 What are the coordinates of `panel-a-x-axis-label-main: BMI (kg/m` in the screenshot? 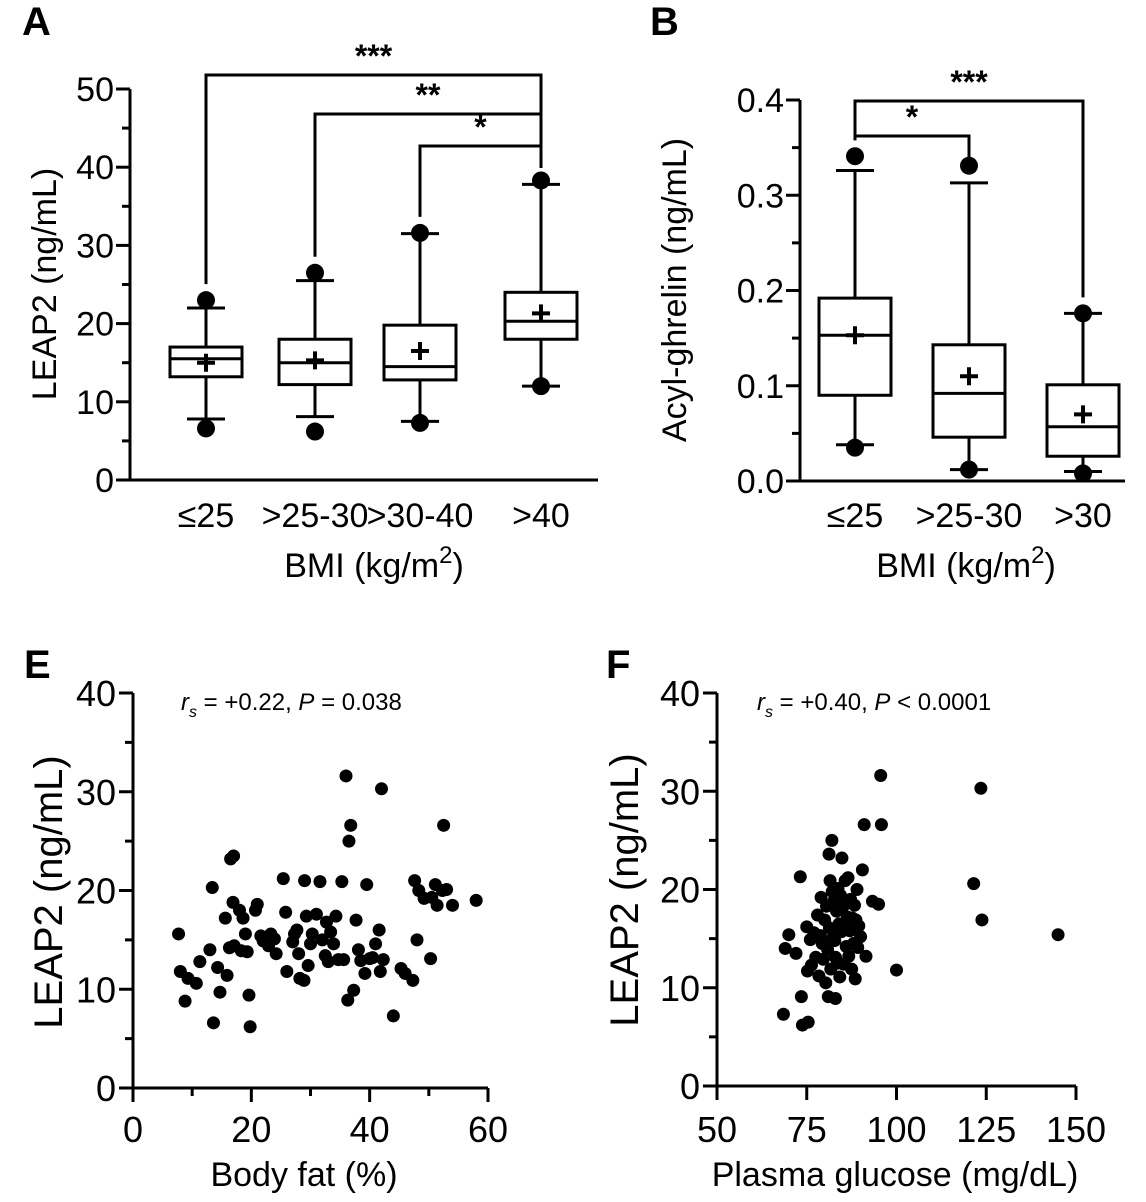 It's located at (361, 566).